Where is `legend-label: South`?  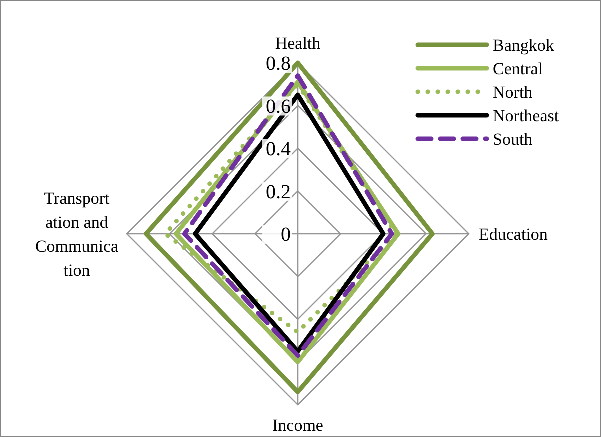
legend-label: South is located at coordinates (513, 139).